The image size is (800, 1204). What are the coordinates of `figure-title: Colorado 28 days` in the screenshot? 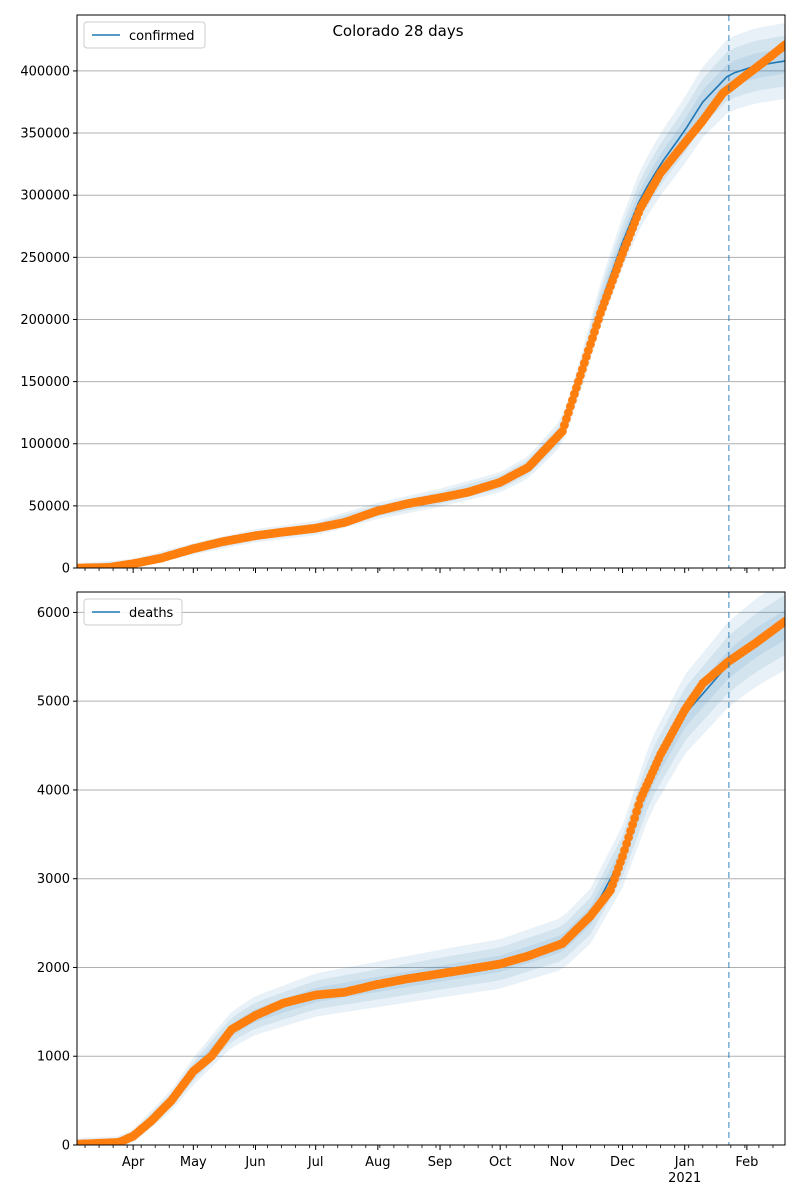 It's located at (397, 31).